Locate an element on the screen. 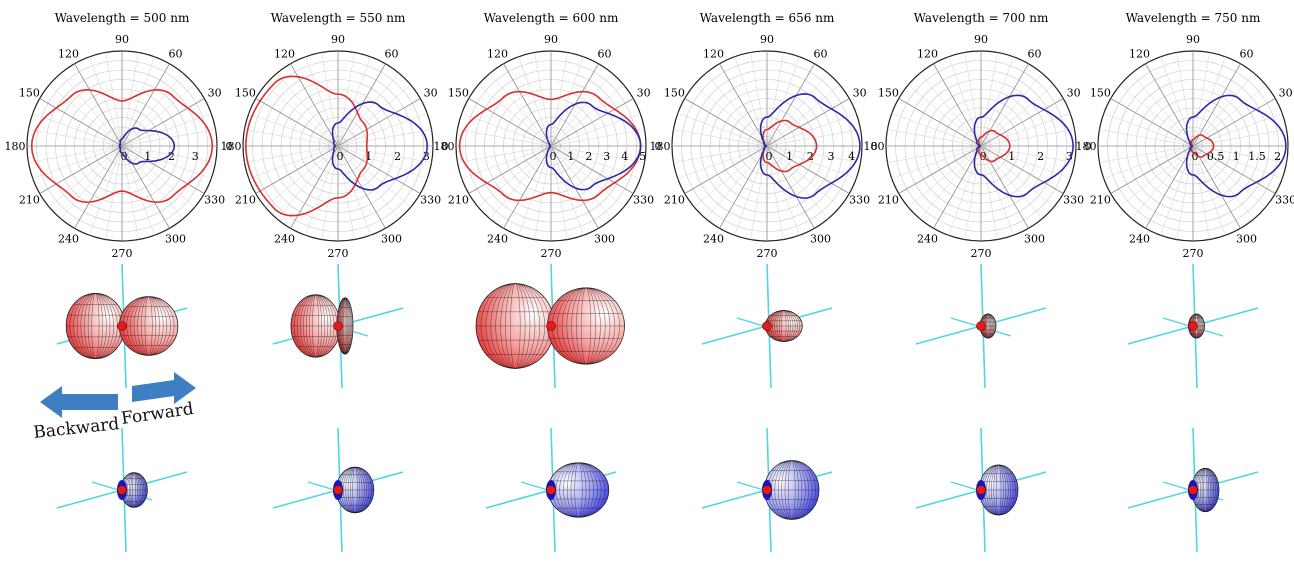 Image resolution: width=1294 pixels, height=564 pixels. angle-tick-label: 270 is located at coordinates (122, 253).